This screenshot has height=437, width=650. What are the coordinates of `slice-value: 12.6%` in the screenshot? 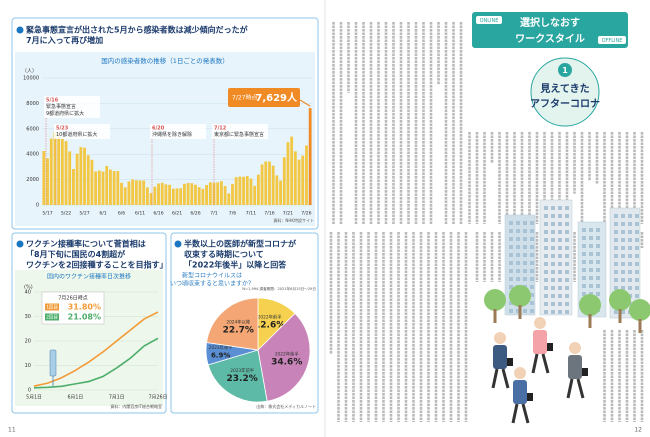 It's located at (269, 326).